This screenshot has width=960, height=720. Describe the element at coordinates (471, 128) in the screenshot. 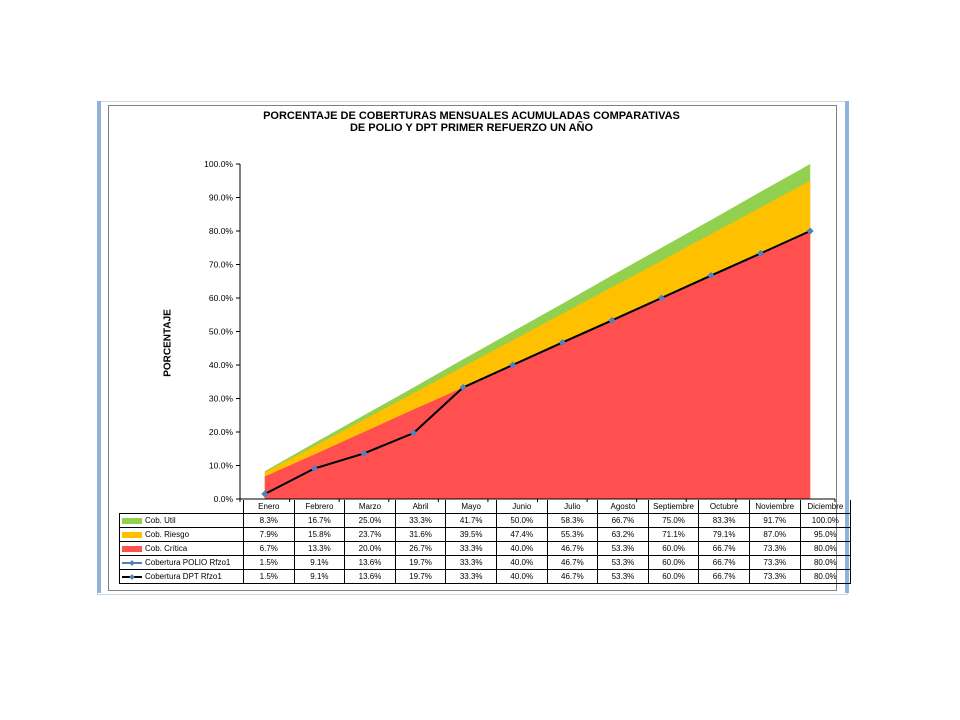

I see `chart-title-line-2: DE POLIO Y DPT PRIMER REFUERZO UN AÑO` at that location.